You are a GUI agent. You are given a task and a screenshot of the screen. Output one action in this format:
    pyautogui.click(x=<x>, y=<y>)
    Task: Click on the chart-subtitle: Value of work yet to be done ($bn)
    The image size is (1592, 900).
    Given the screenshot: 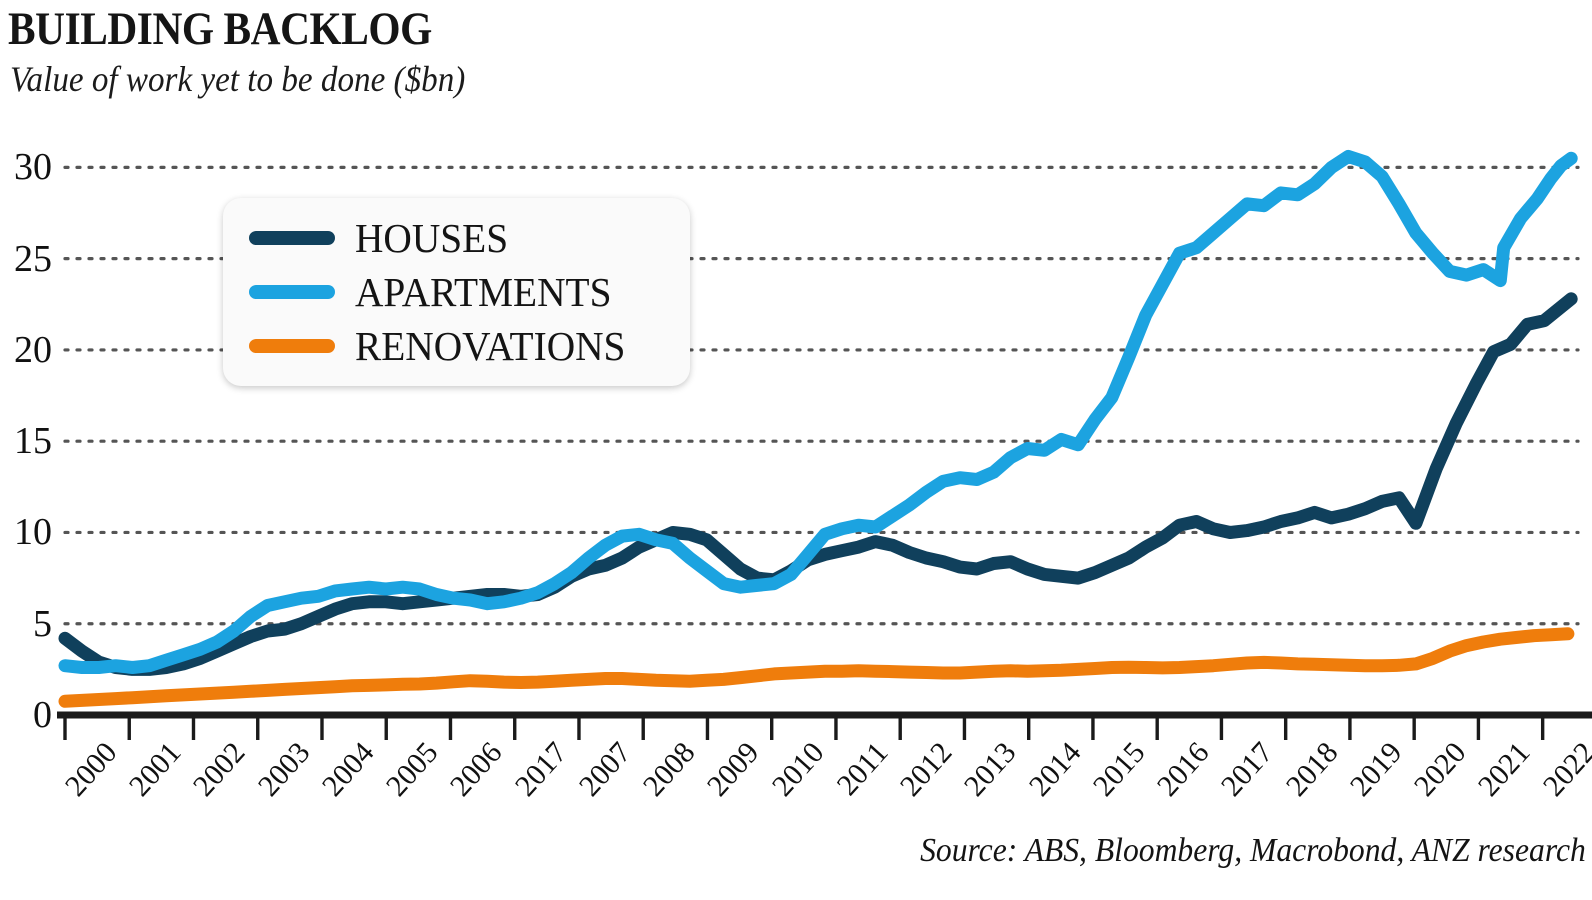 What is the action you would take?
    pyautogui.click(x=238, y=79)
    